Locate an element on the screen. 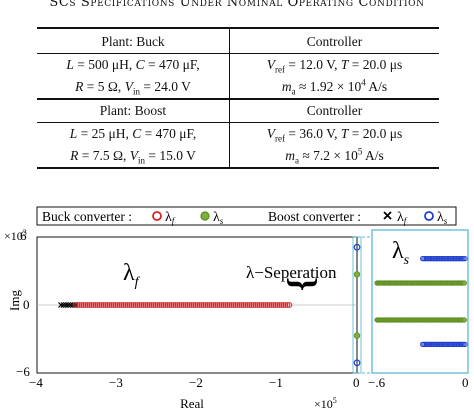  buck-plant-header: Plant: Buck is located at coordinates (133, 40).